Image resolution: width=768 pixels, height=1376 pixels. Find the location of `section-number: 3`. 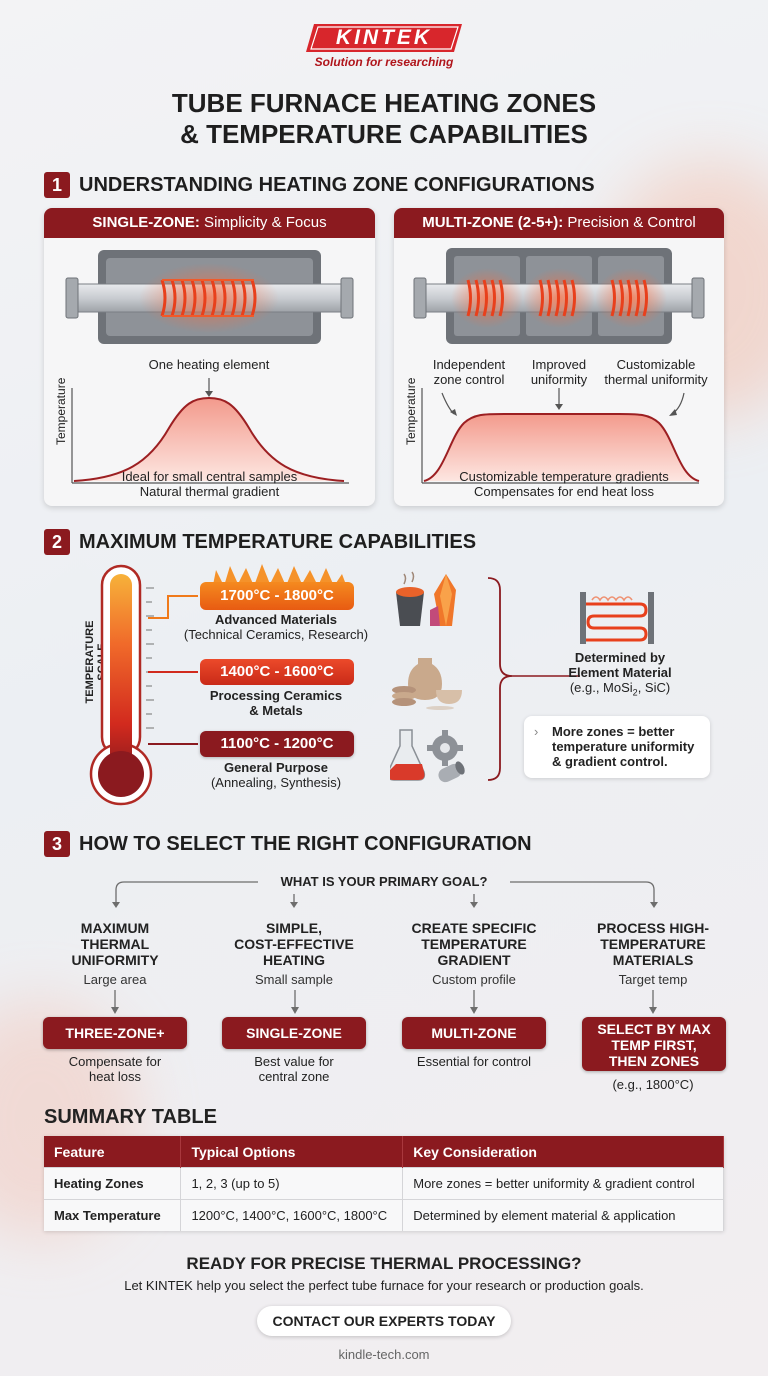

section-number: 3 is located at coordinates (57, 844).